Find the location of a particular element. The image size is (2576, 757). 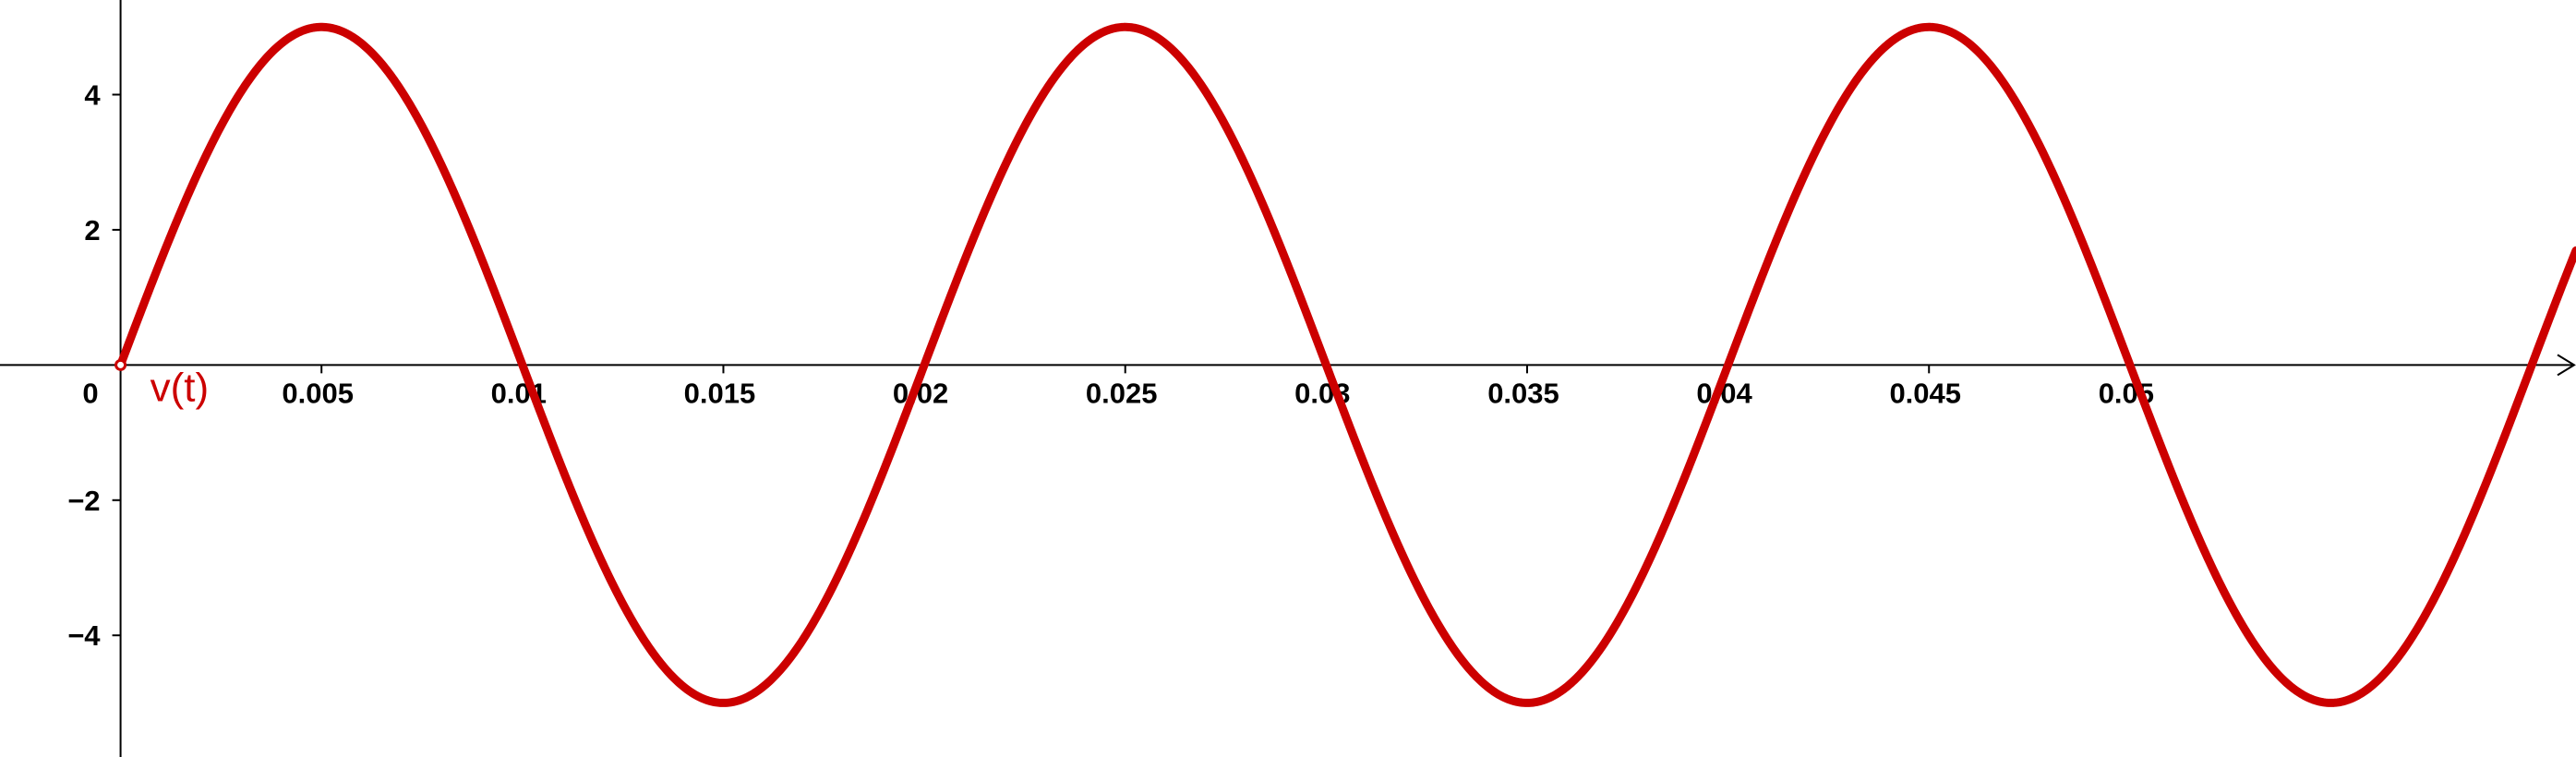

x-tick-label: 0.015 is located at coordinates (720, 393).